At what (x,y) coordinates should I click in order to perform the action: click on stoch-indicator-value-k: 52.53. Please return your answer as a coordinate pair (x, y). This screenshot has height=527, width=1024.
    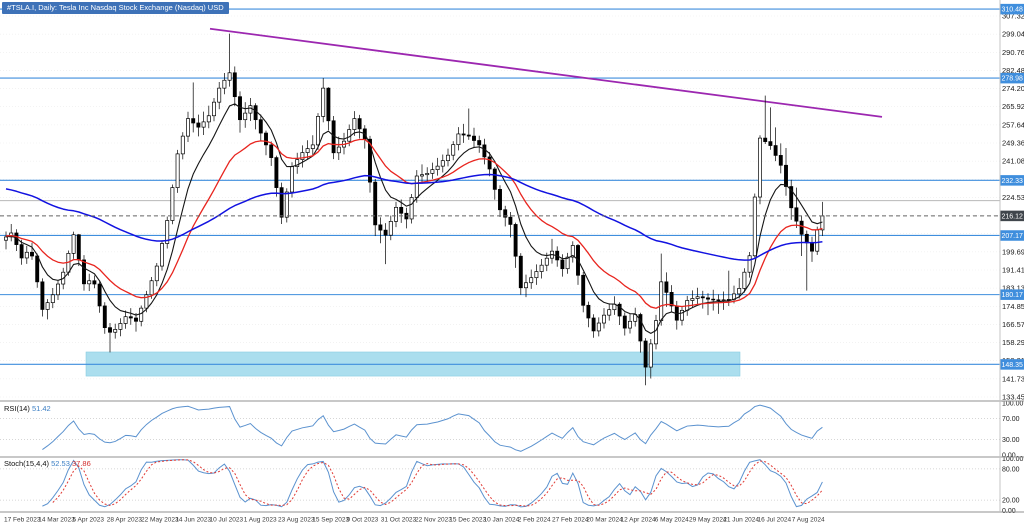
    Looking at the image, I should click on (60, 463).